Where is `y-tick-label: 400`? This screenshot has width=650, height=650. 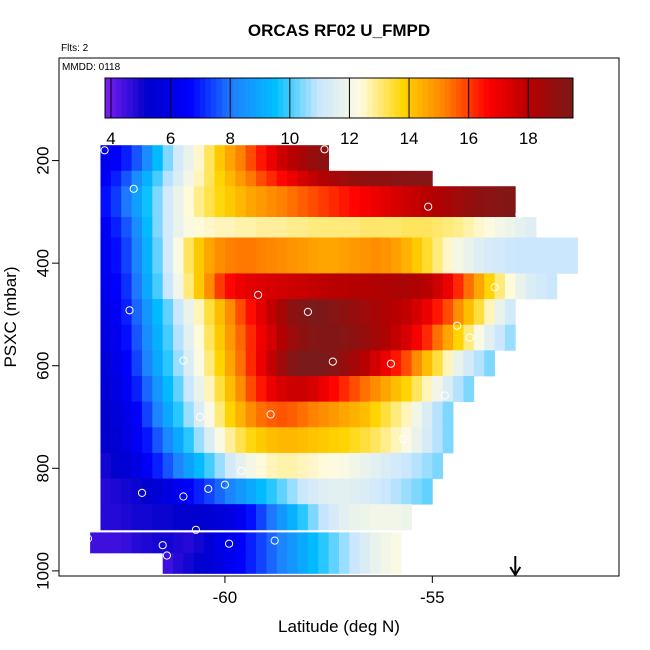 y-tick-label: 400 is located at coordinates (42, 263).